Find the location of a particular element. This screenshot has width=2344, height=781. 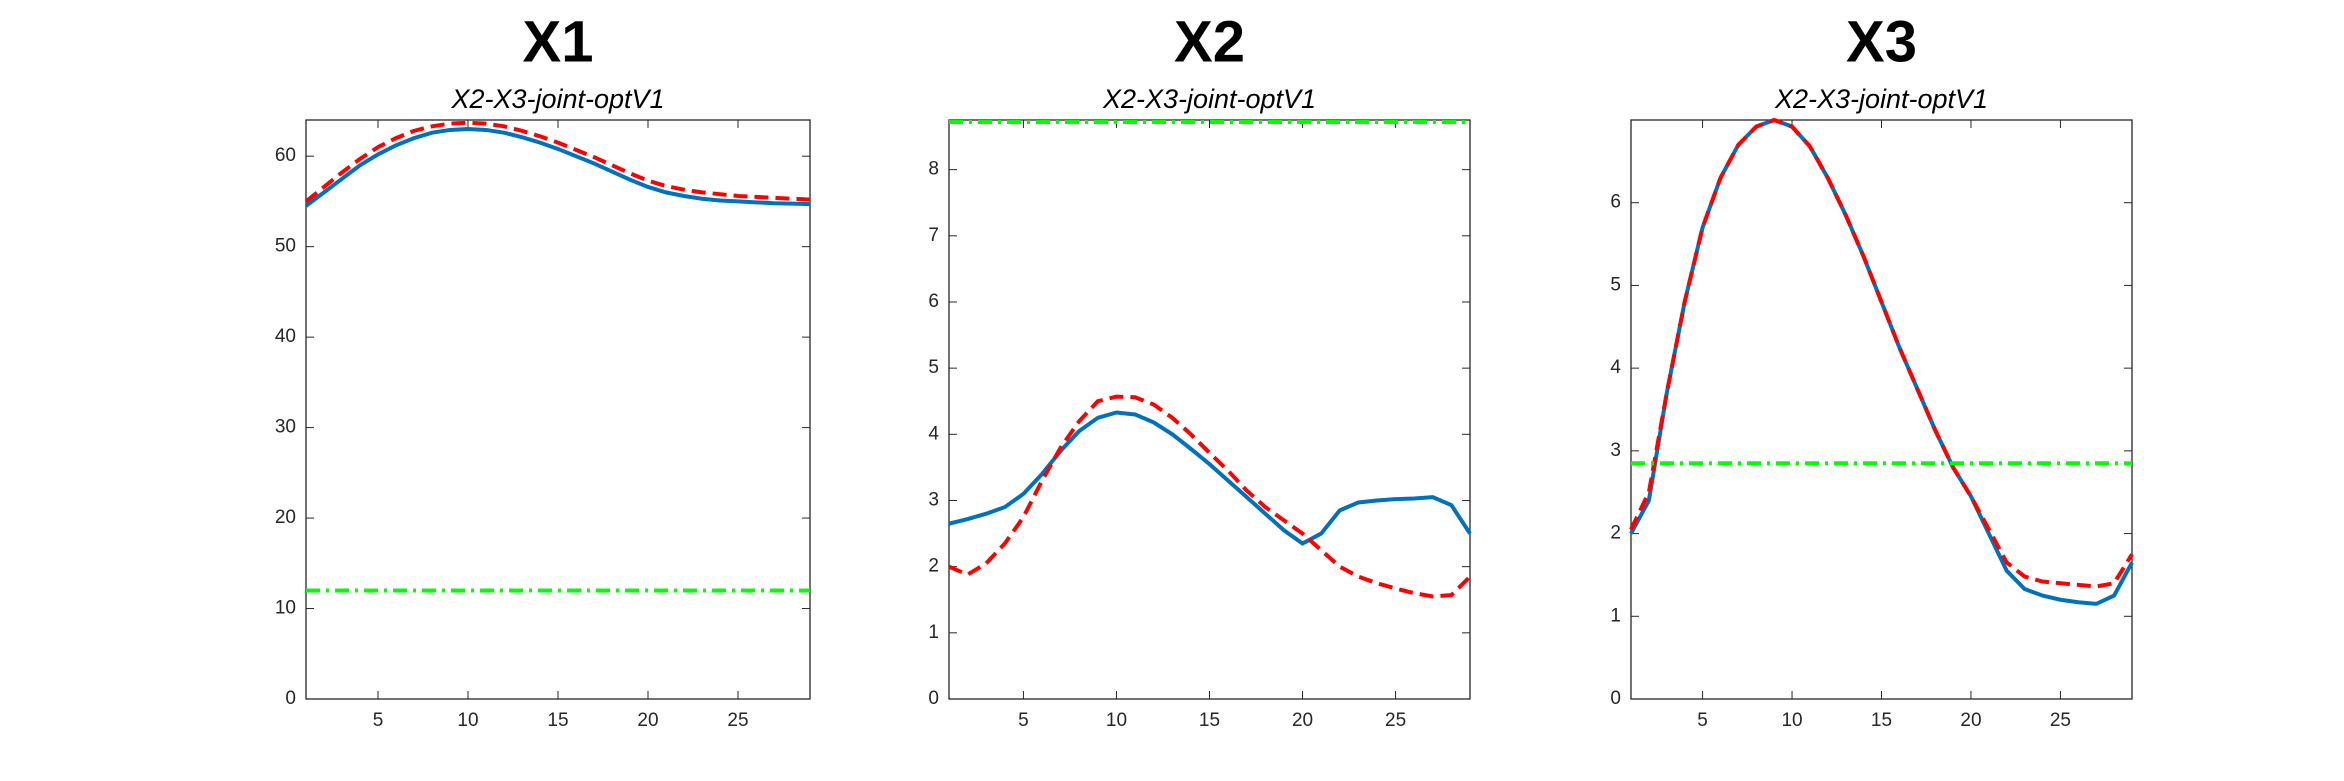

chart-title: X3 is located at coordinates (1881, 41).